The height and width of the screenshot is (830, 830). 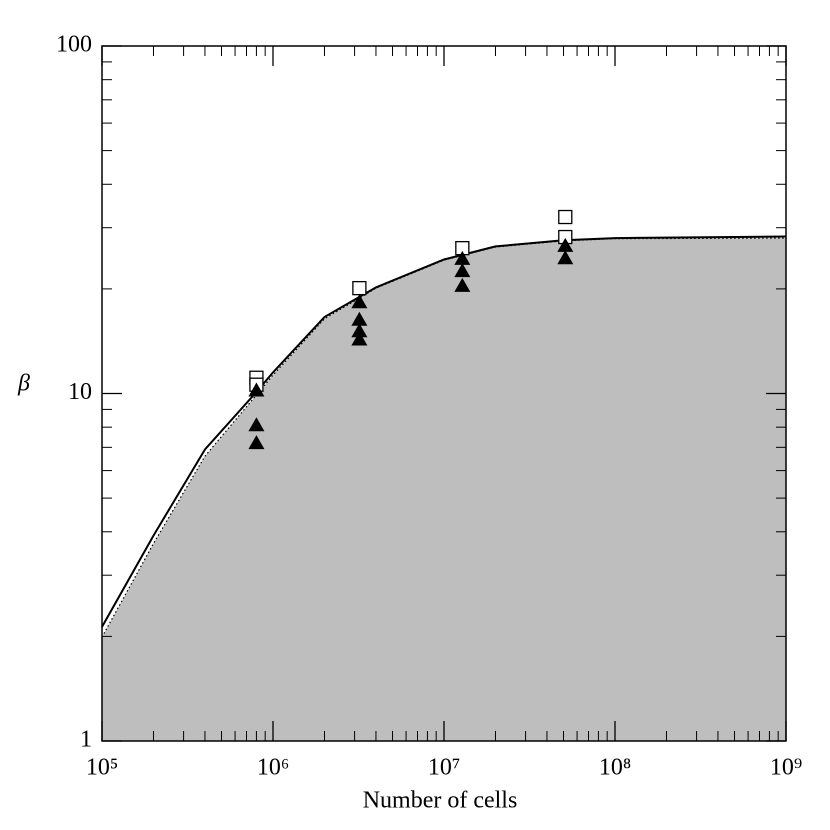 What do you see at coordinates (74, 45) in the screenshot?
I see `y-tick-label: 100` at bounding box center [74, 45].